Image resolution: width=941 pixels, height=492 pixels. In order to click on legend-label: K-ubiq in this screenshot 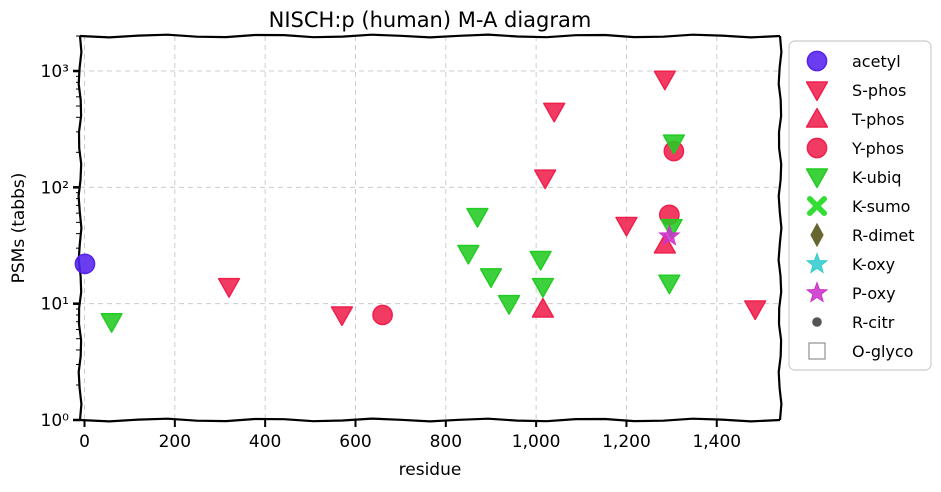, I will do `click(876, 177)`.